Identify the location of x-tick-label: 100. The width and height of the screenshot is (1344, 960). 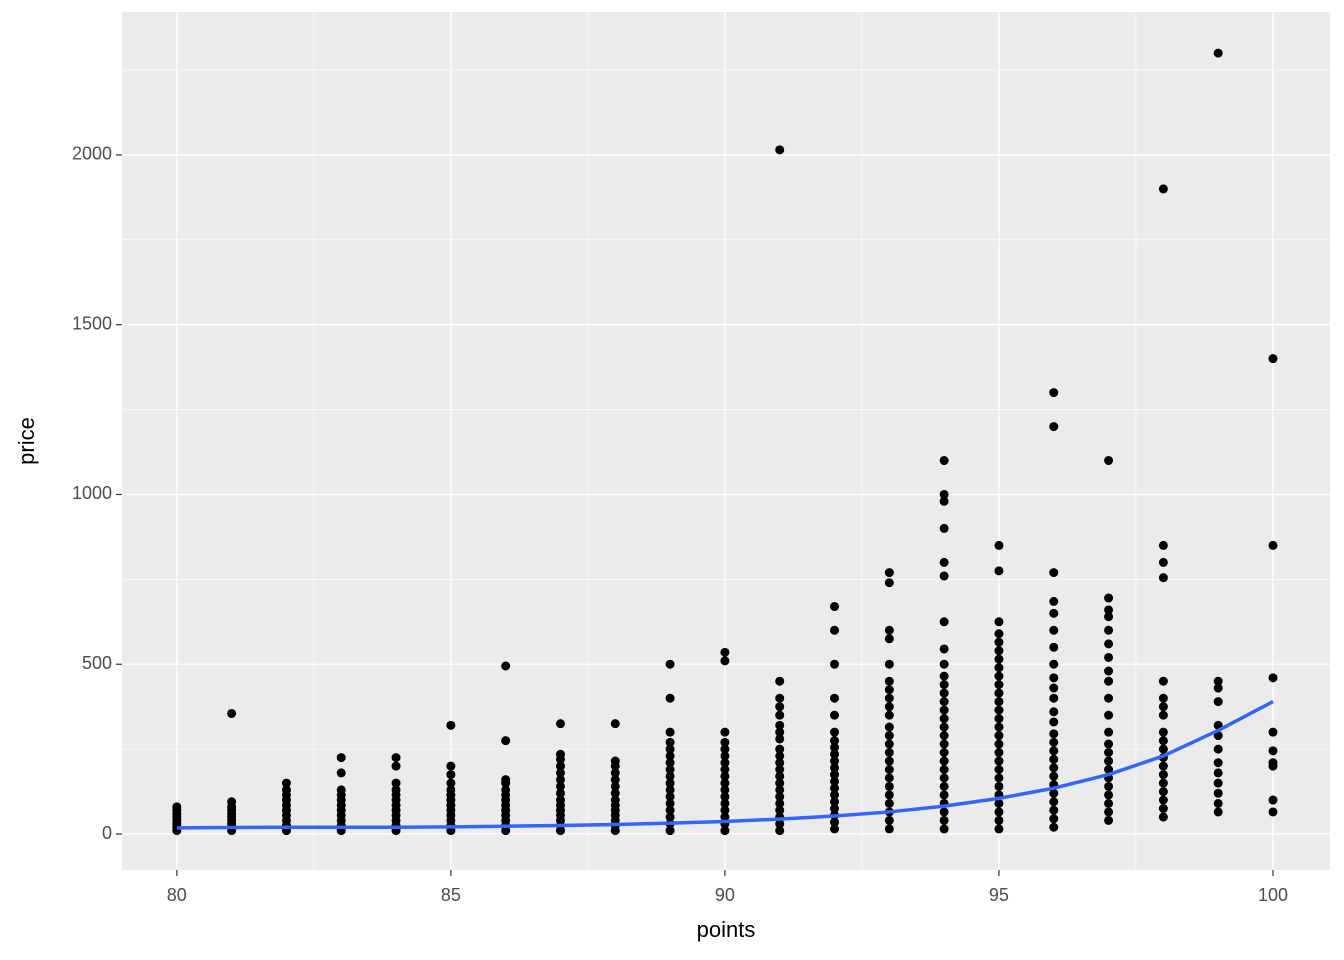
(1273, 895).